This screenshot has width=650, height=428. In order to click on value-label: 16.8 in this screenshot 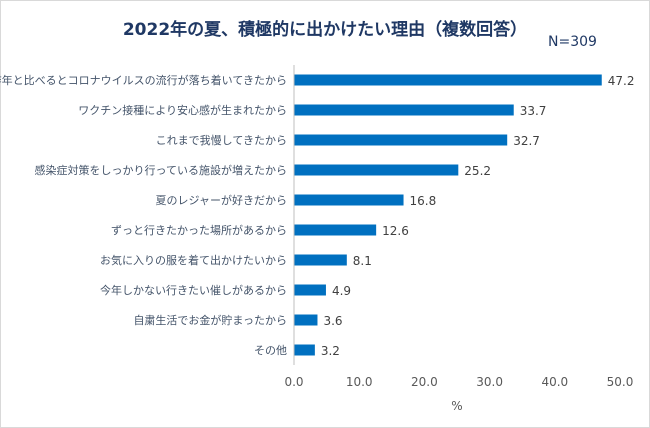, I will do `click(423, 201)`.